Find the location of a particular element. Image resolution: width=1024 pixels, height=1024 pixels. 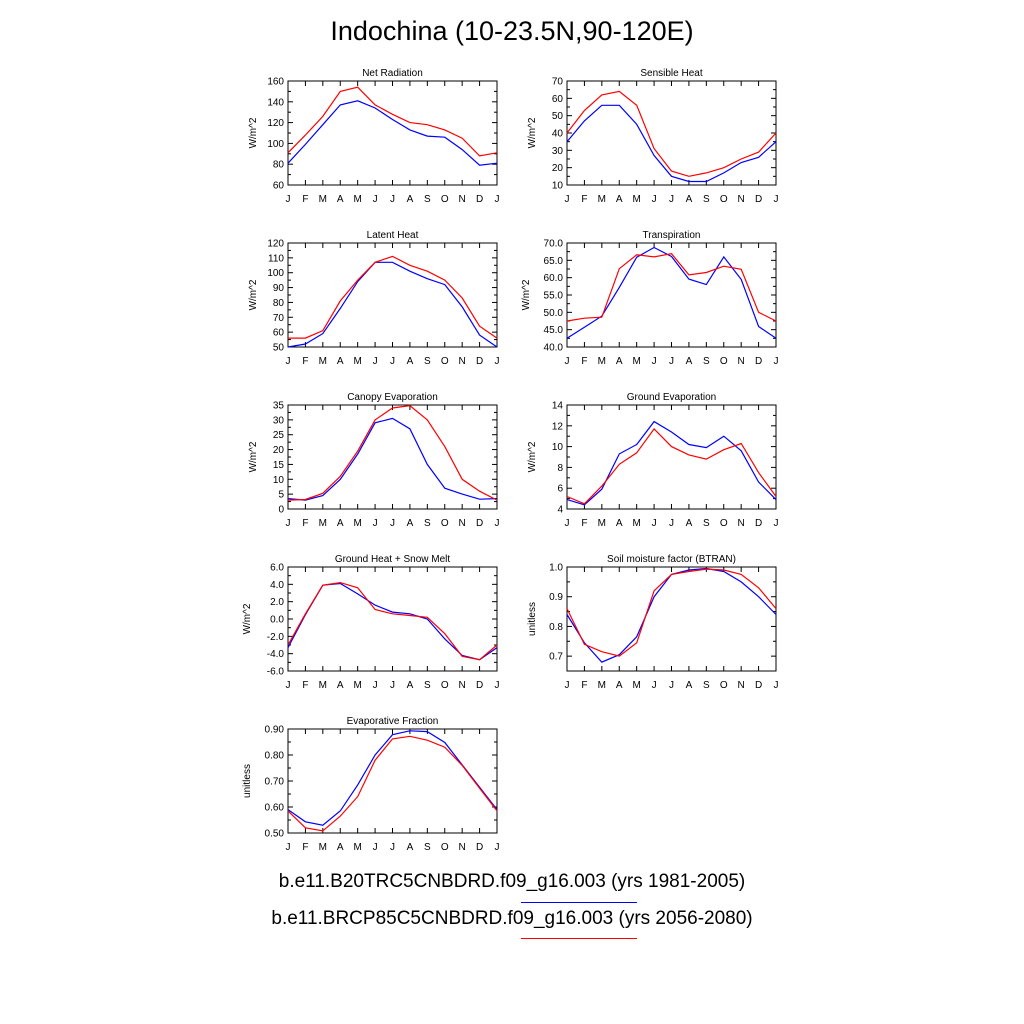

y-tick-label: 45.0 is located at coordinates (554, 330).